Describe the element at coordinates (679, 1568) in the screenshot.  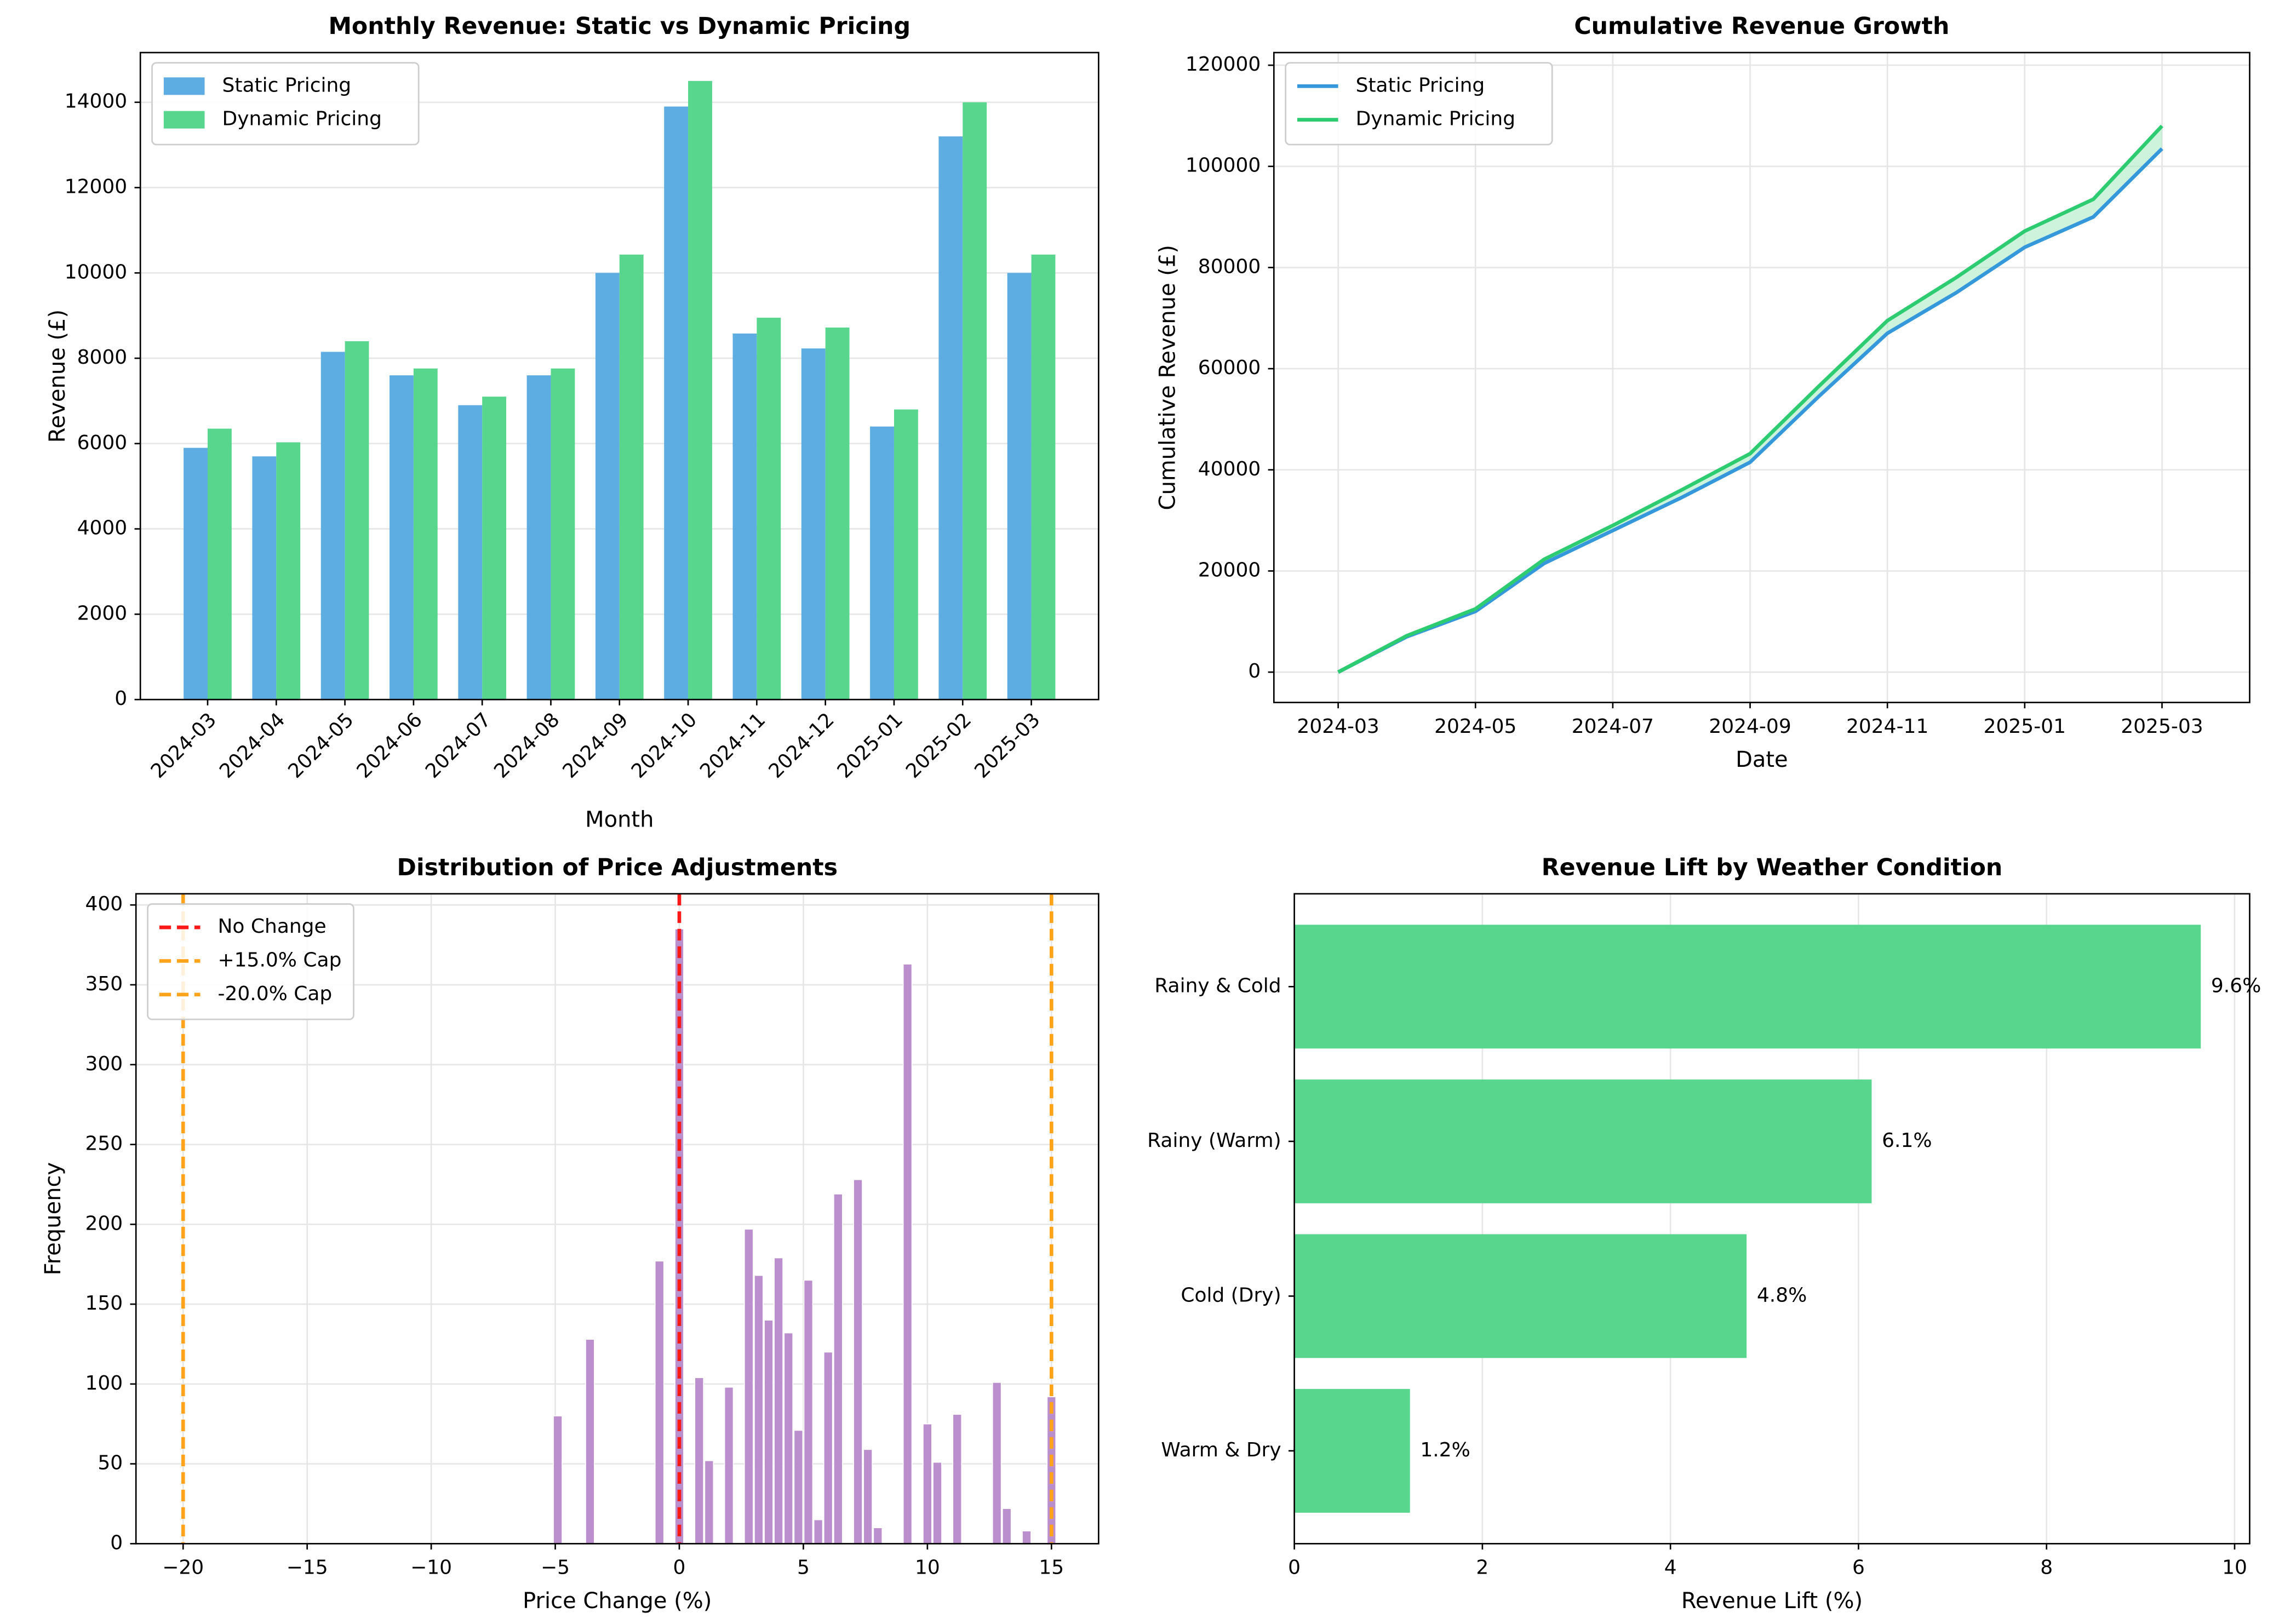
I see `x-tick-label: 0` at that location.